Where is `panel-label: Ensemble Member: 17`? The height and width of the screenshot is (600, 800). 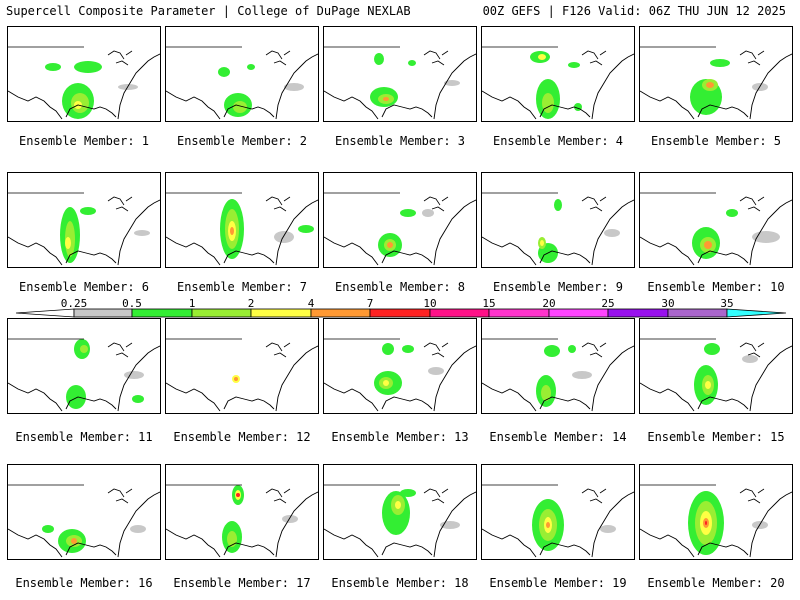 panel-label: Ensemble Member: 17 is located at coordinates (242, 583).